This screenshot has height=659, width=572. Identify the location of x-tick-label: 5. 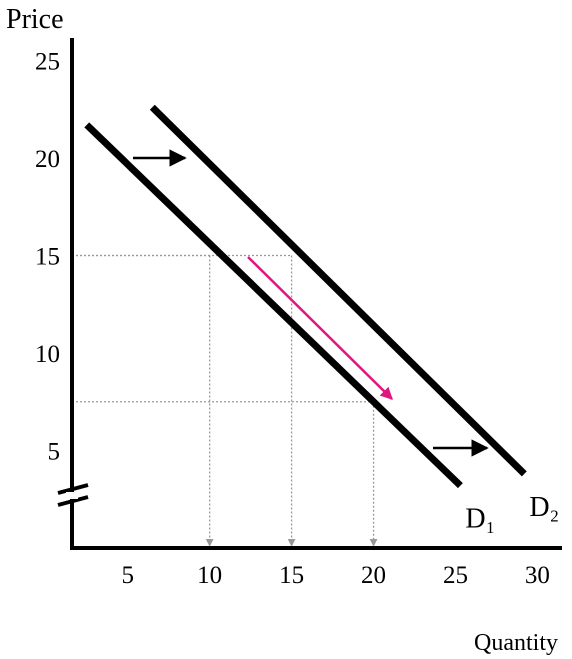
(127, 575).